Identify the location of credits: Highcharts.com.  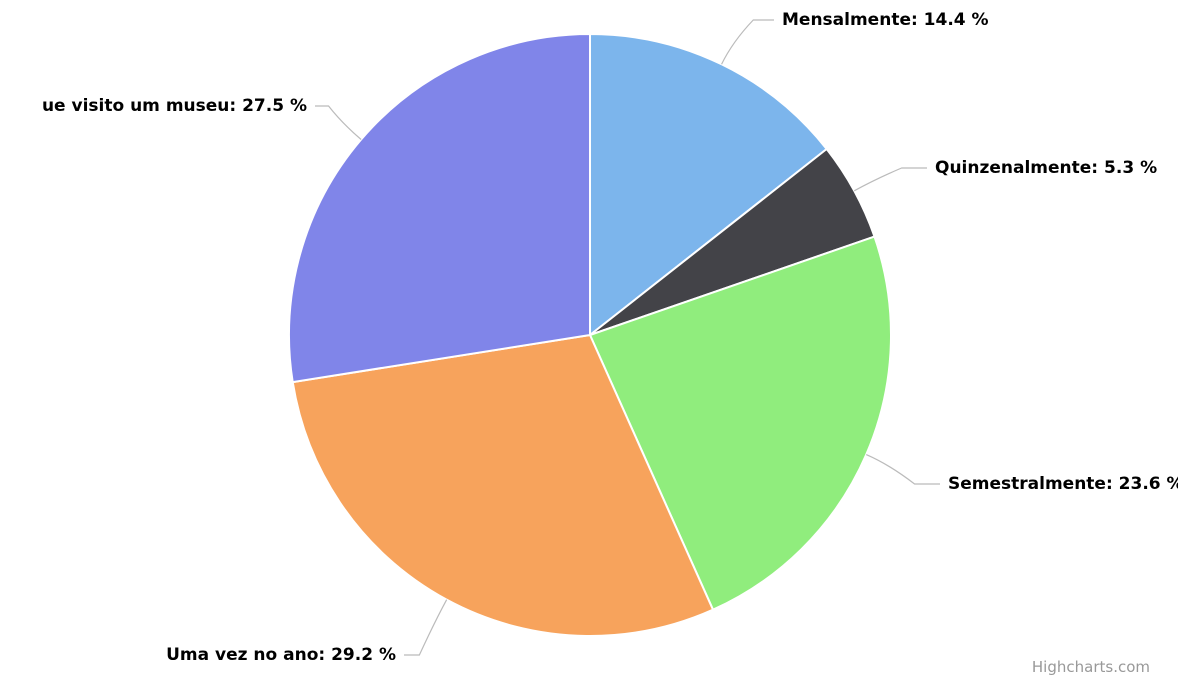
(1091, 667).